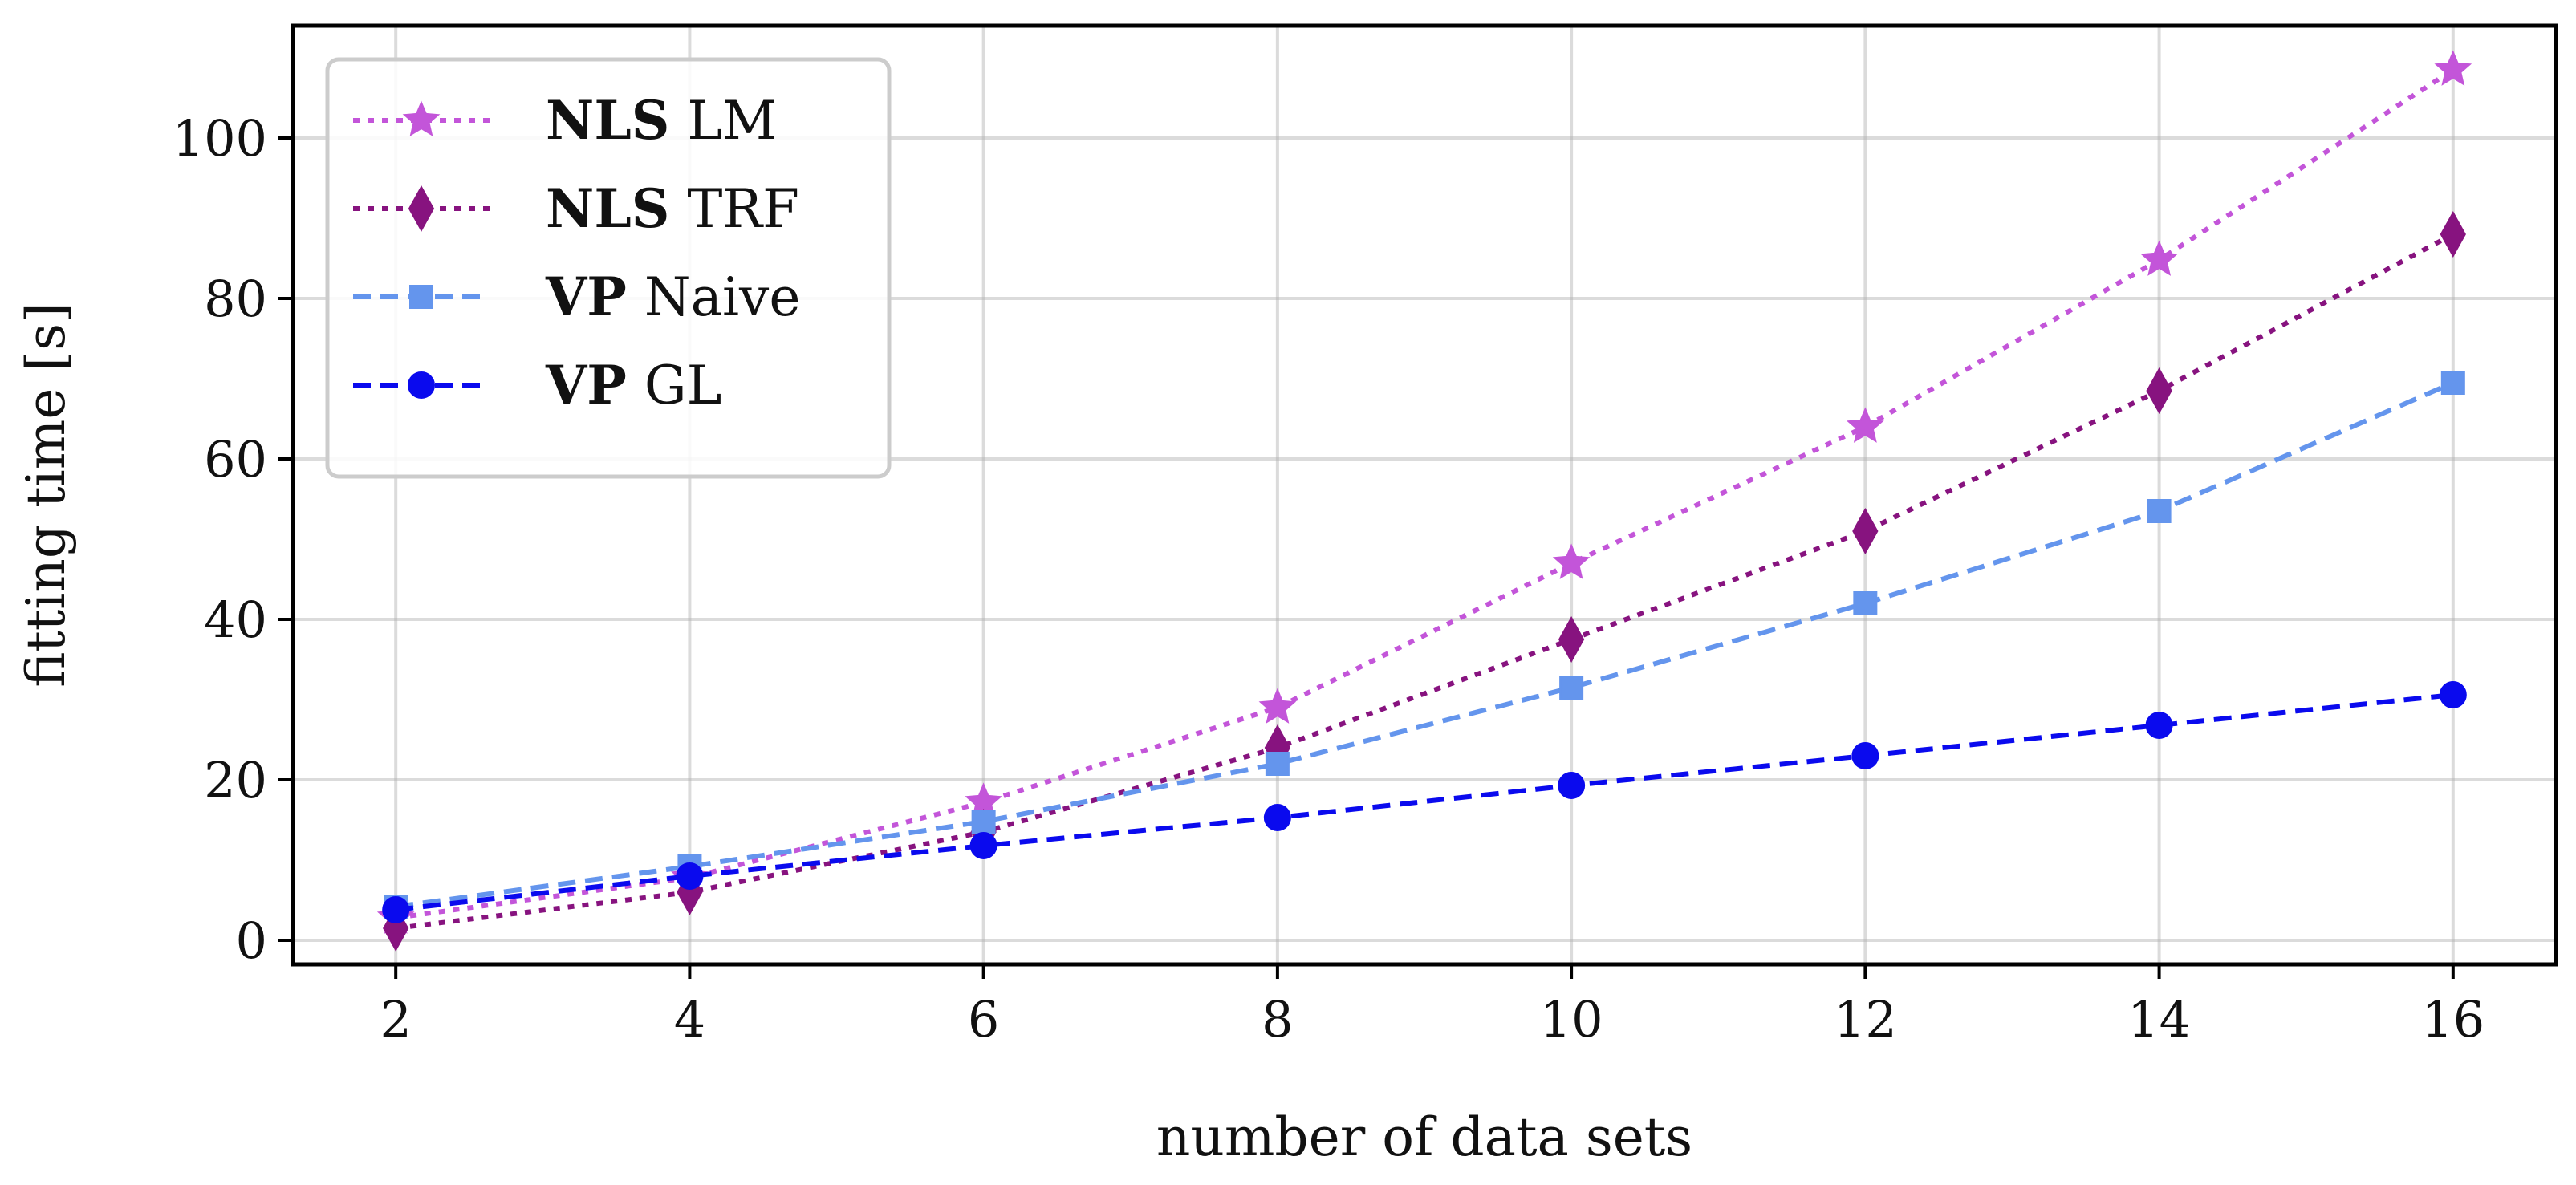  Describe the element at coordinates (537, 385) in the screenshot. I see `legend-item: VP GL` at that location.